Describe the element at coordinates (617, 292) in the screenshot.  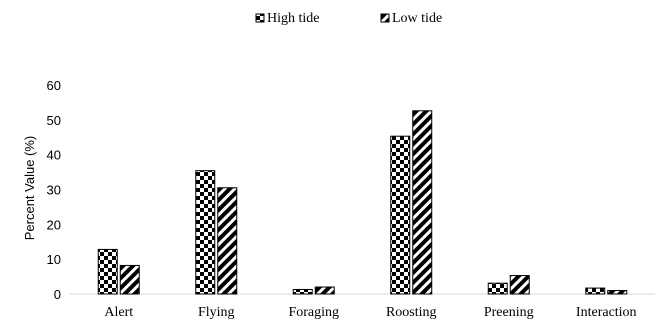
I see `bar-low-tide-interaction` at that location.